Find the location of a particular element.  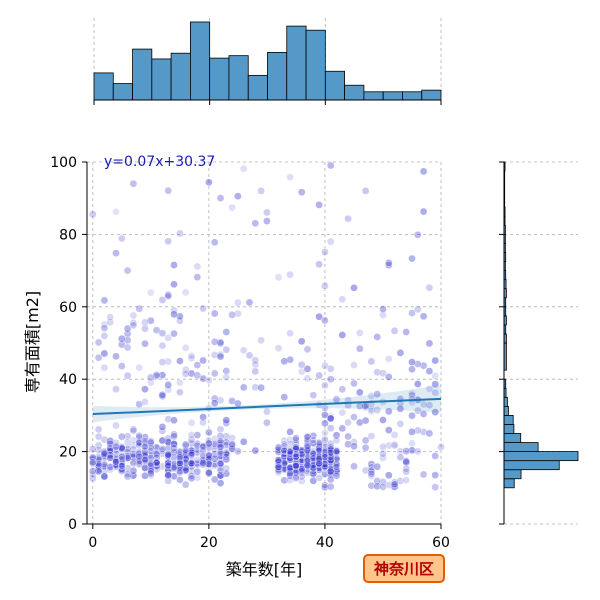

y-tick-label: 100 is located at coordinates (63, 163).